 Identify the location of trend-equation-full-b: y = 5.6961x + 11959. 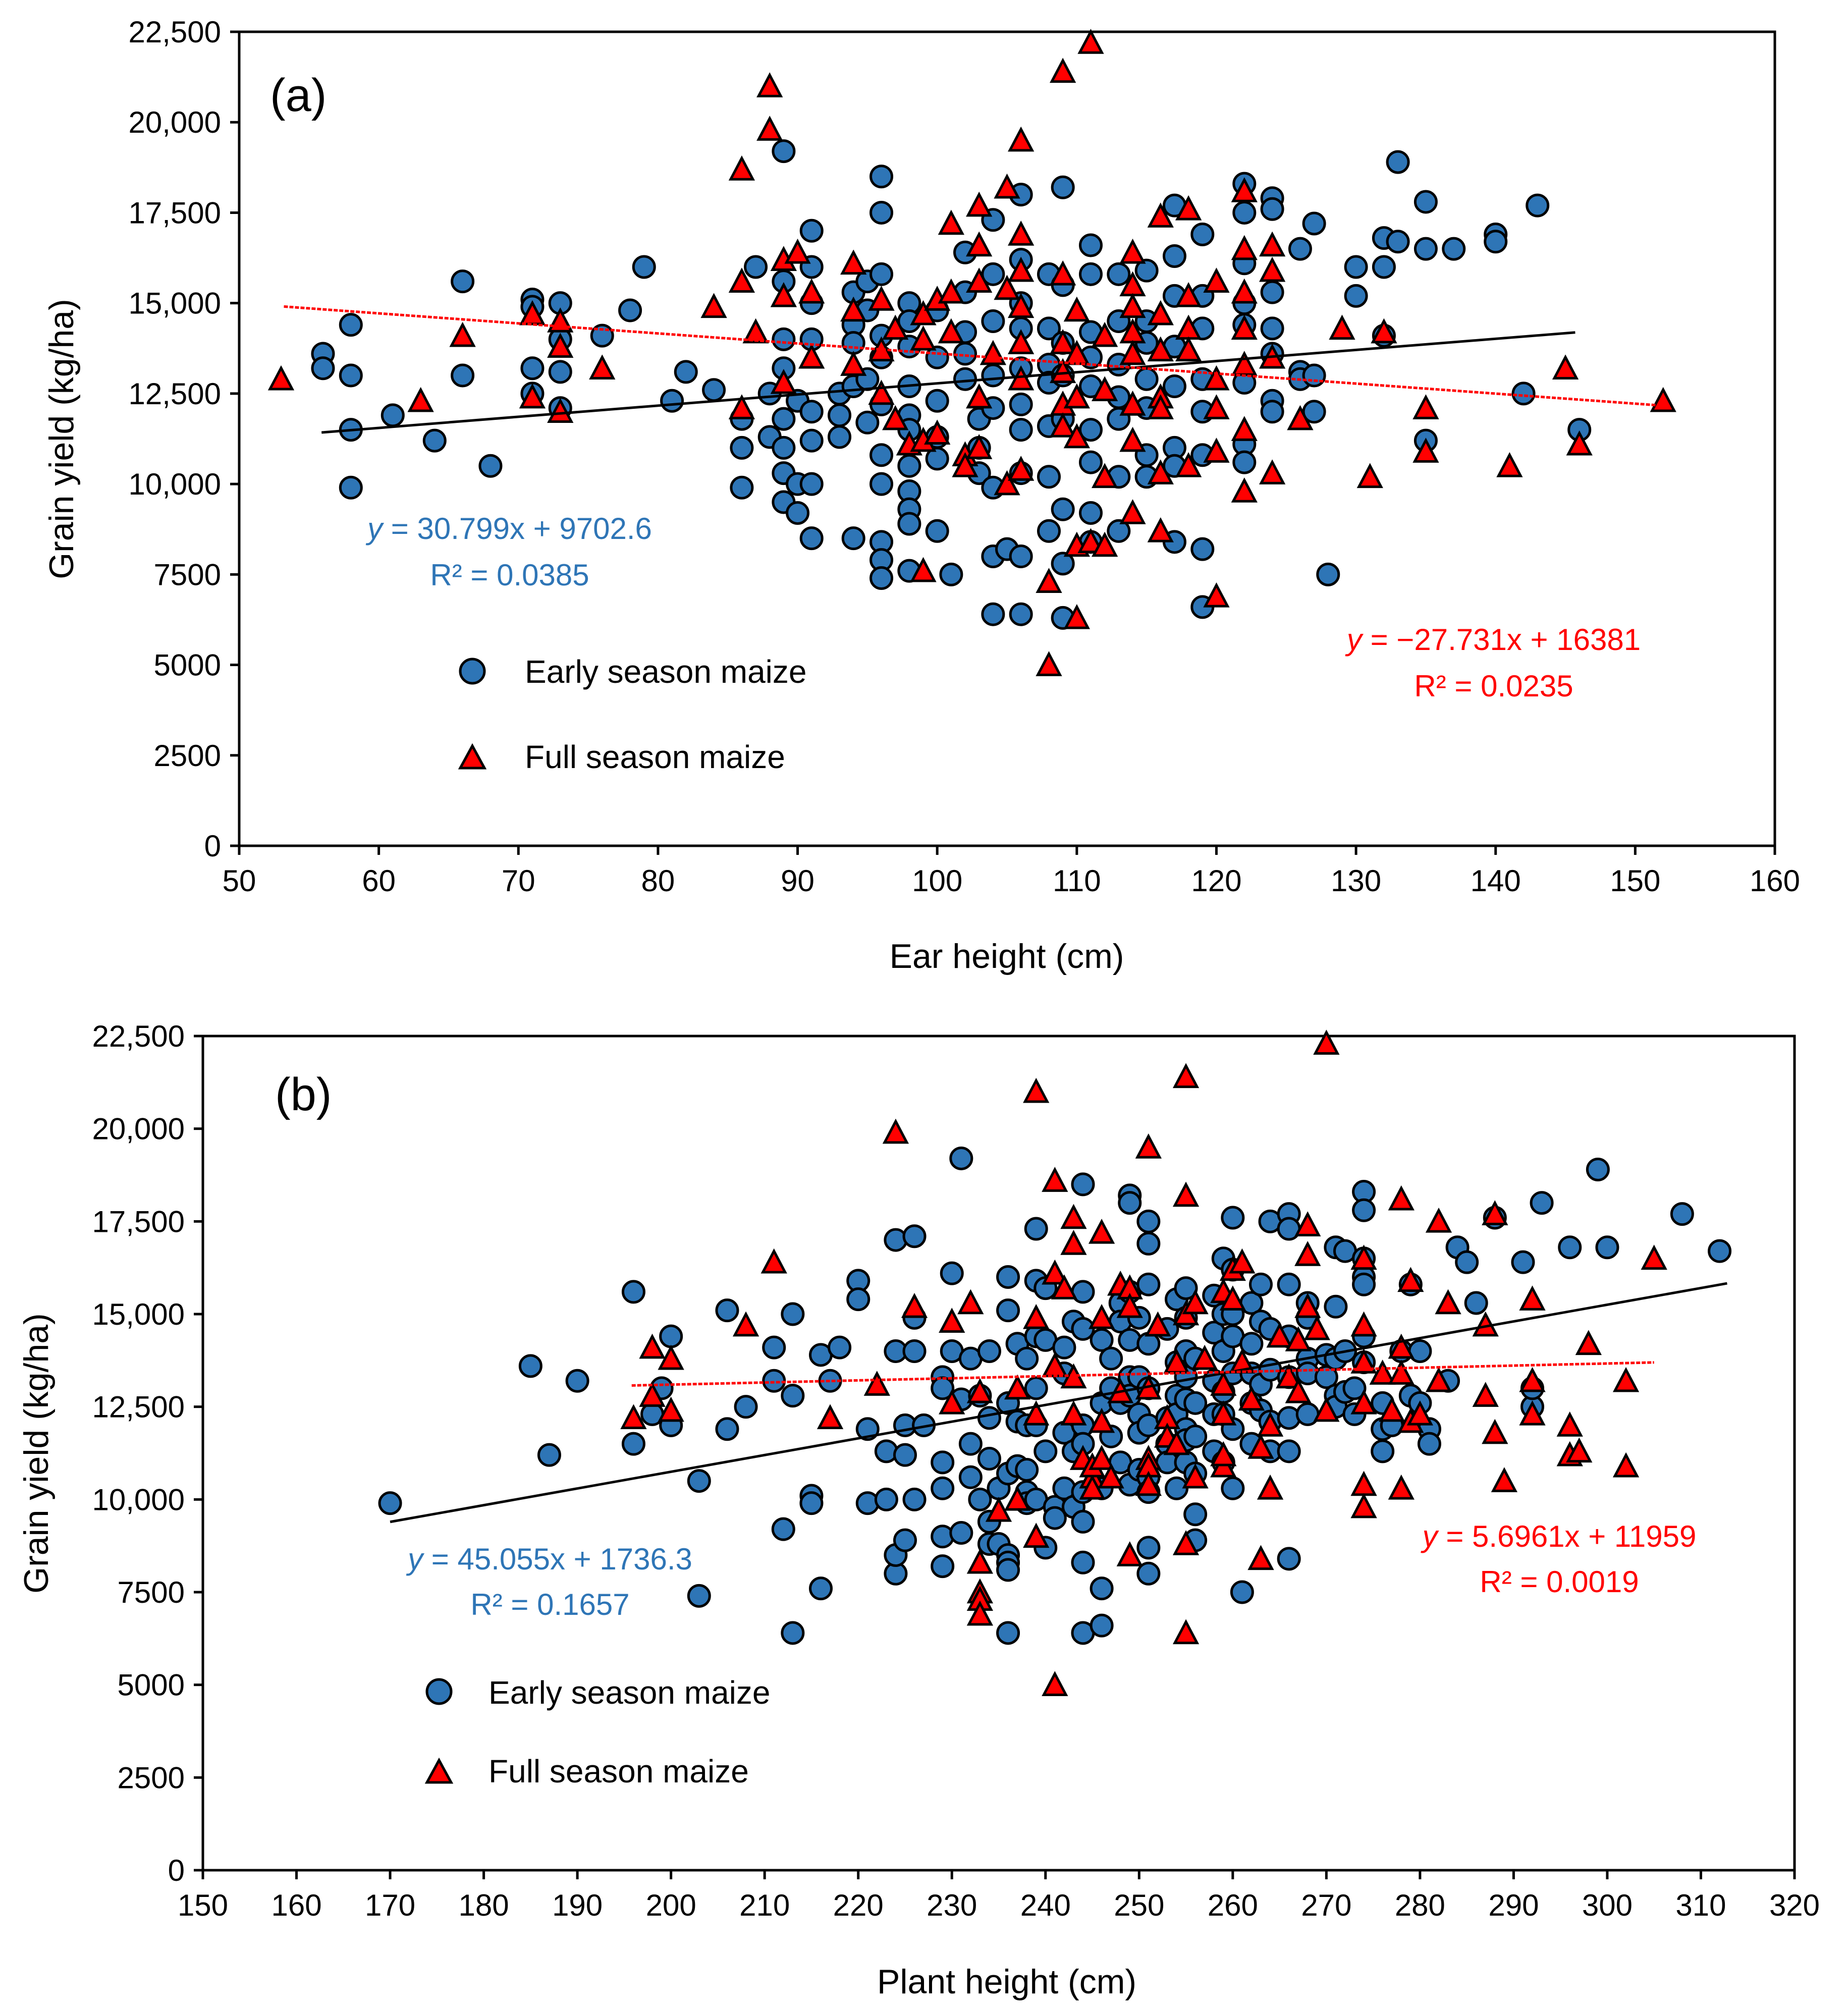
(1559, 1536).